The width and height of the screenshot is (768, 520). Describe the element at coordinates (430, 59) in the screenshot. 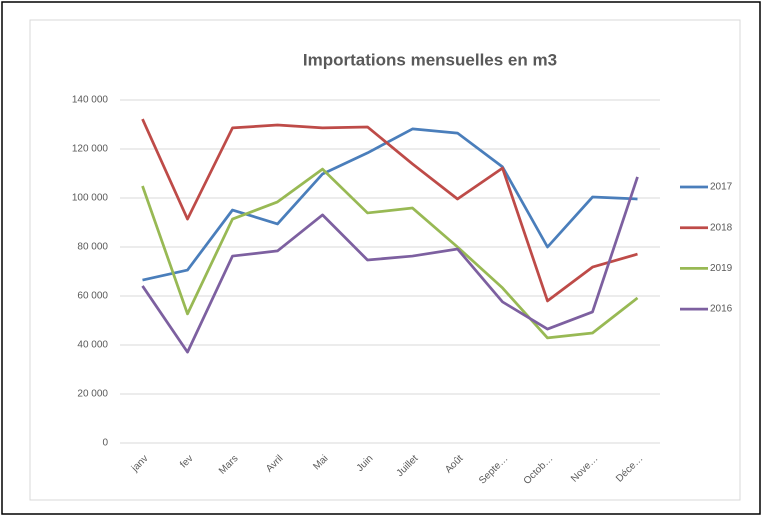

I see `chart-title: Importations mensuelles en m3` at that location.